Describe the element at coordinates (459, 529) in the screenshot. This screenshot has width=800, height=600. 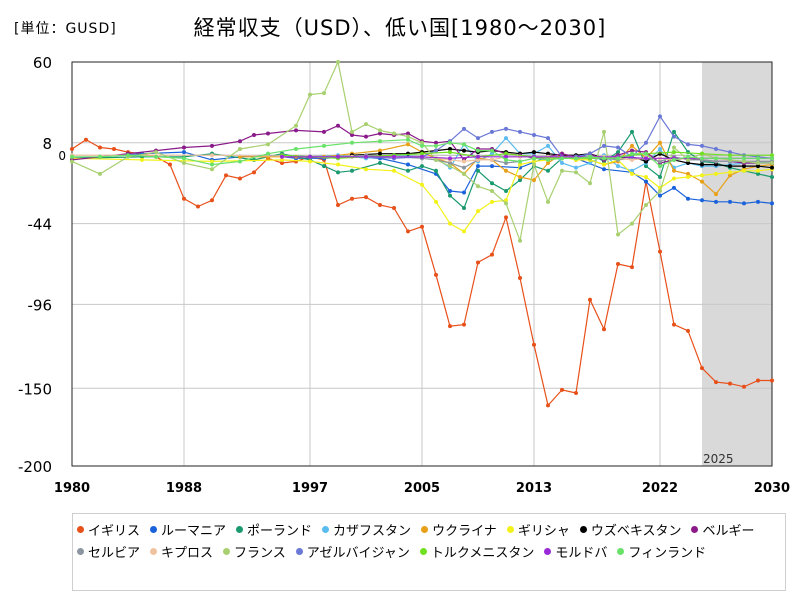
I see `legend-item: ウクライナ` at that location.